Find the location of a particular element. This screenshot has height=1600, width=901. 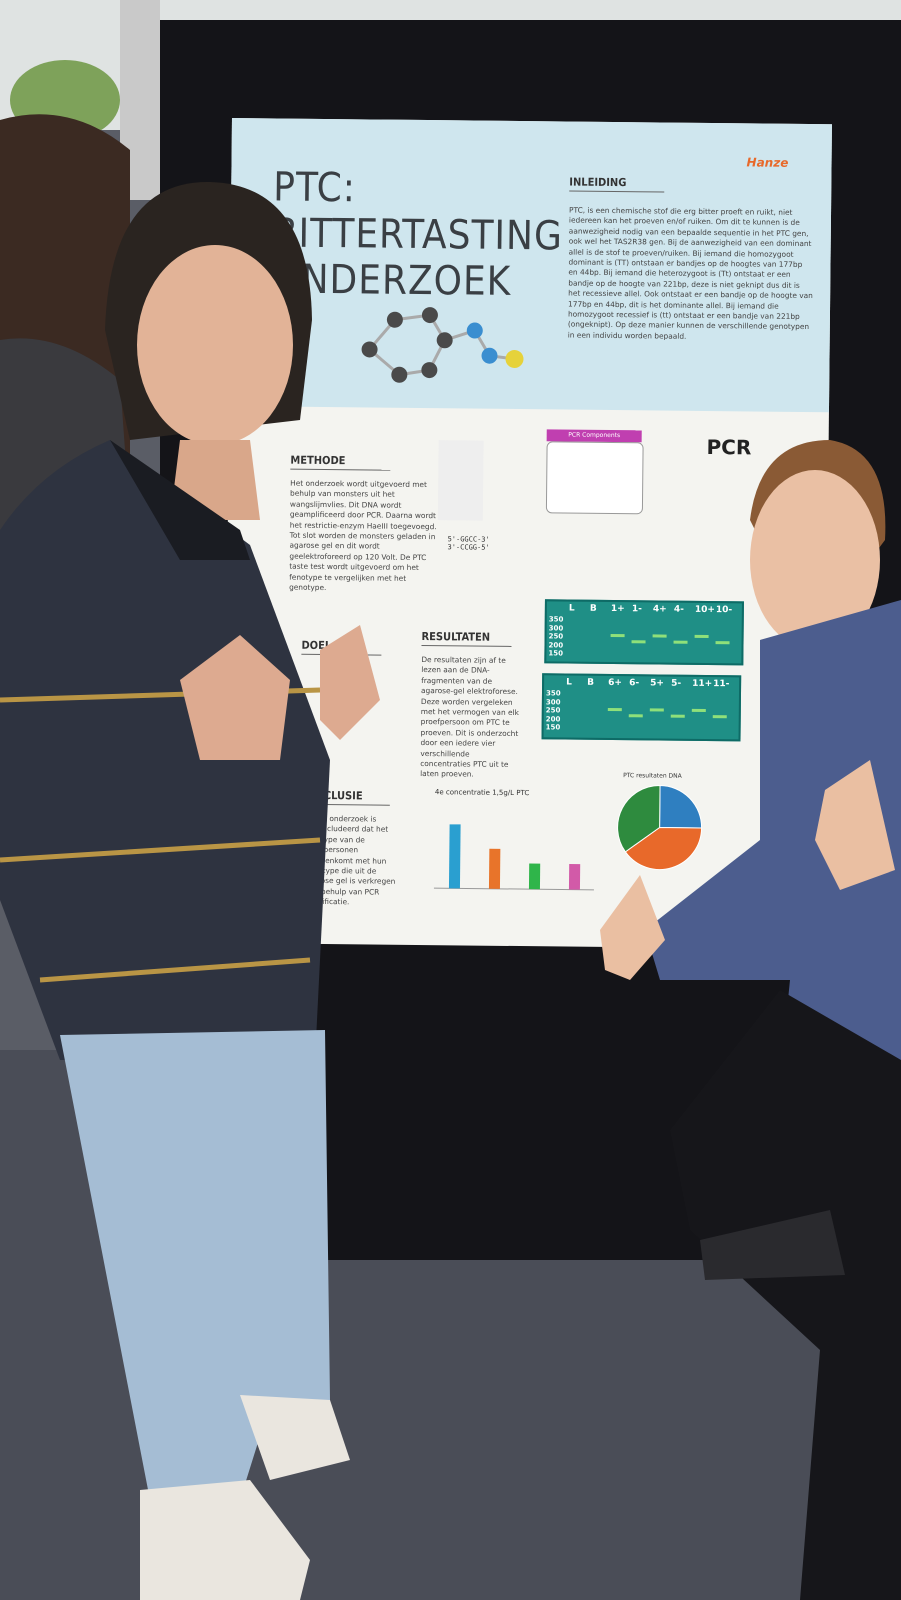

right-face is located at coordinates (815, 560).